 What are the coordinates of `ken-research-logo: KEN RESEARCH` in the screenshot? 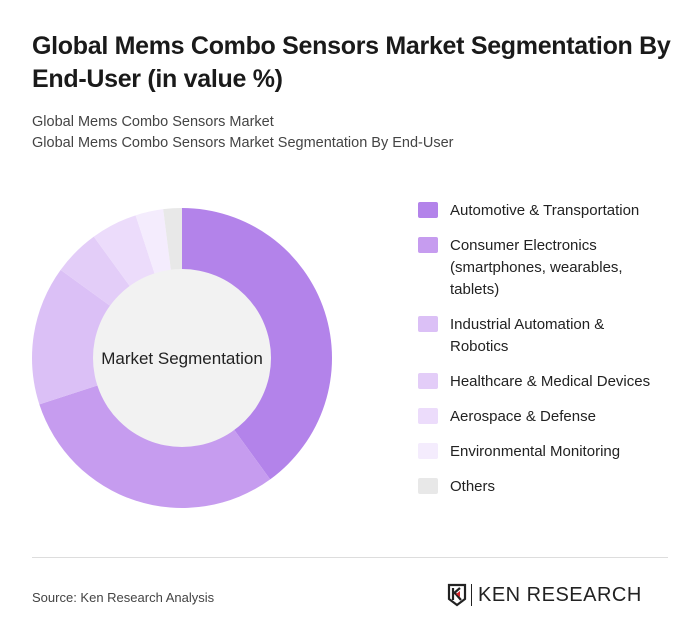 It's located at (544, 595).